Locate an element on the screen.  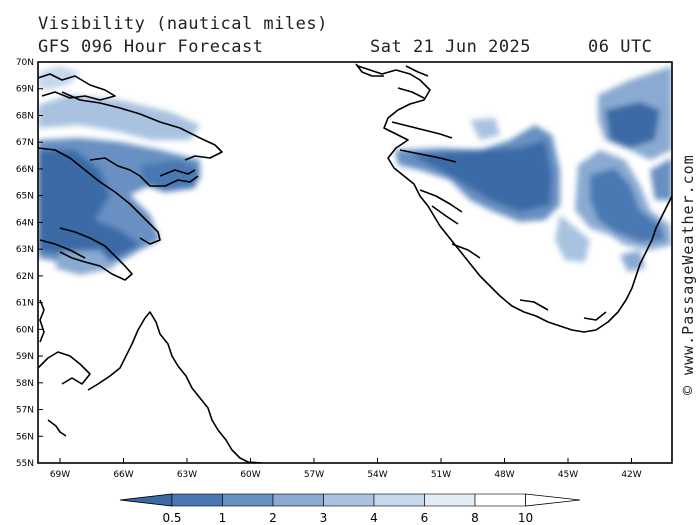
copyright-credit: © www.PassageWeather.com is located at coordinates (688, 274).